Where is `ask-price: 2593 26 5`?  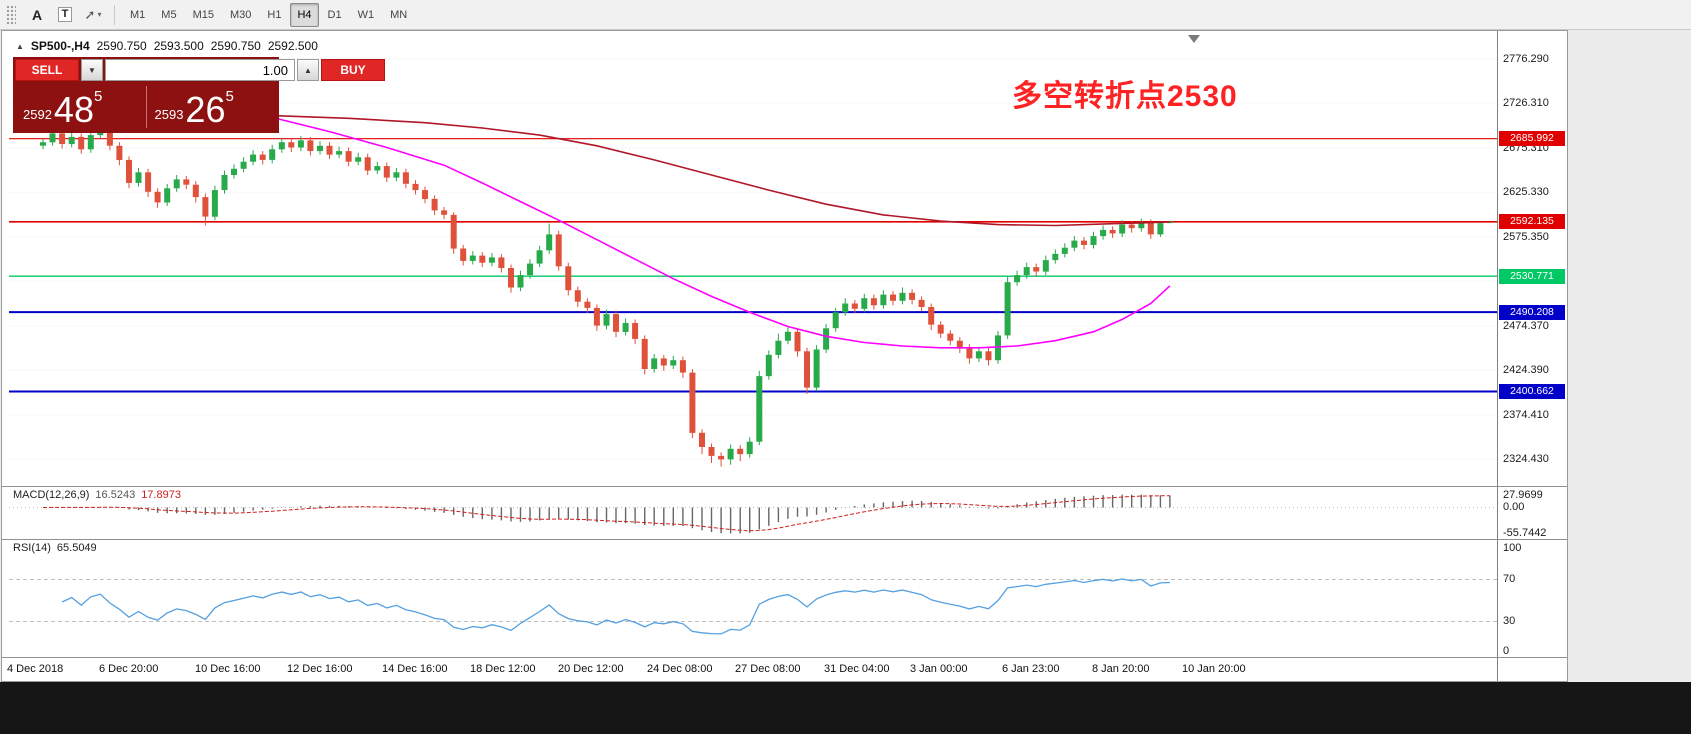 ask-price: 2593 26 5 is located at coordinates (212, 107).